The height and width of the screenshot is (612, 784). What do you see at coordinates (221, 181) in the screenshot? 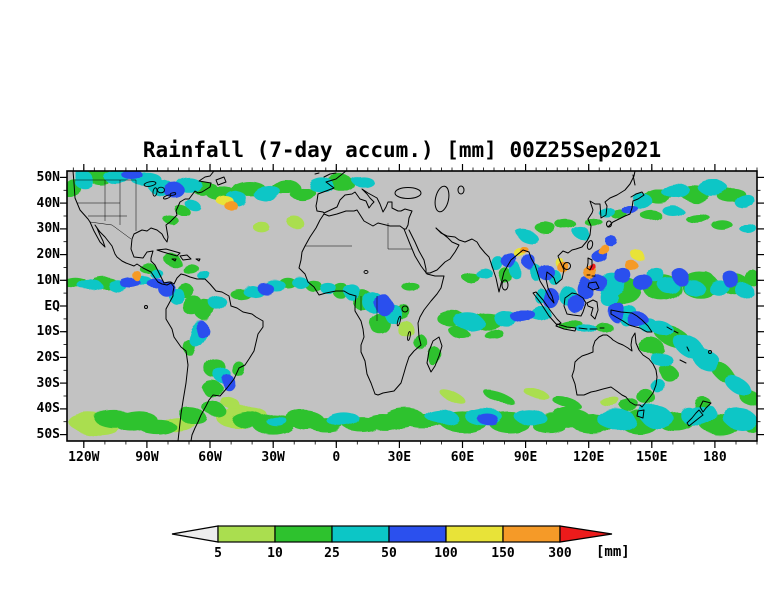
I see `newfoundland-coastline` at bounding box center [221, 181].